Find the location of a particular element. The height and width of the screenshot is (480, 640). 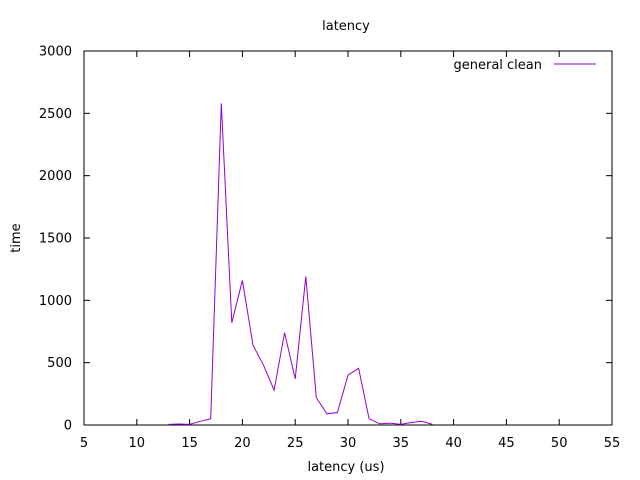

y-tick-label: 500 is located at coordinates (59, 363).